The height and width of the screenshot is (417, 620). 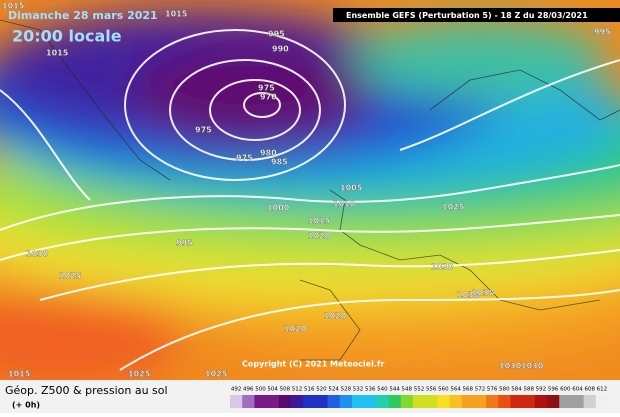 I want to click on lead-time: (+ 0h), so click(x=26, y=405).